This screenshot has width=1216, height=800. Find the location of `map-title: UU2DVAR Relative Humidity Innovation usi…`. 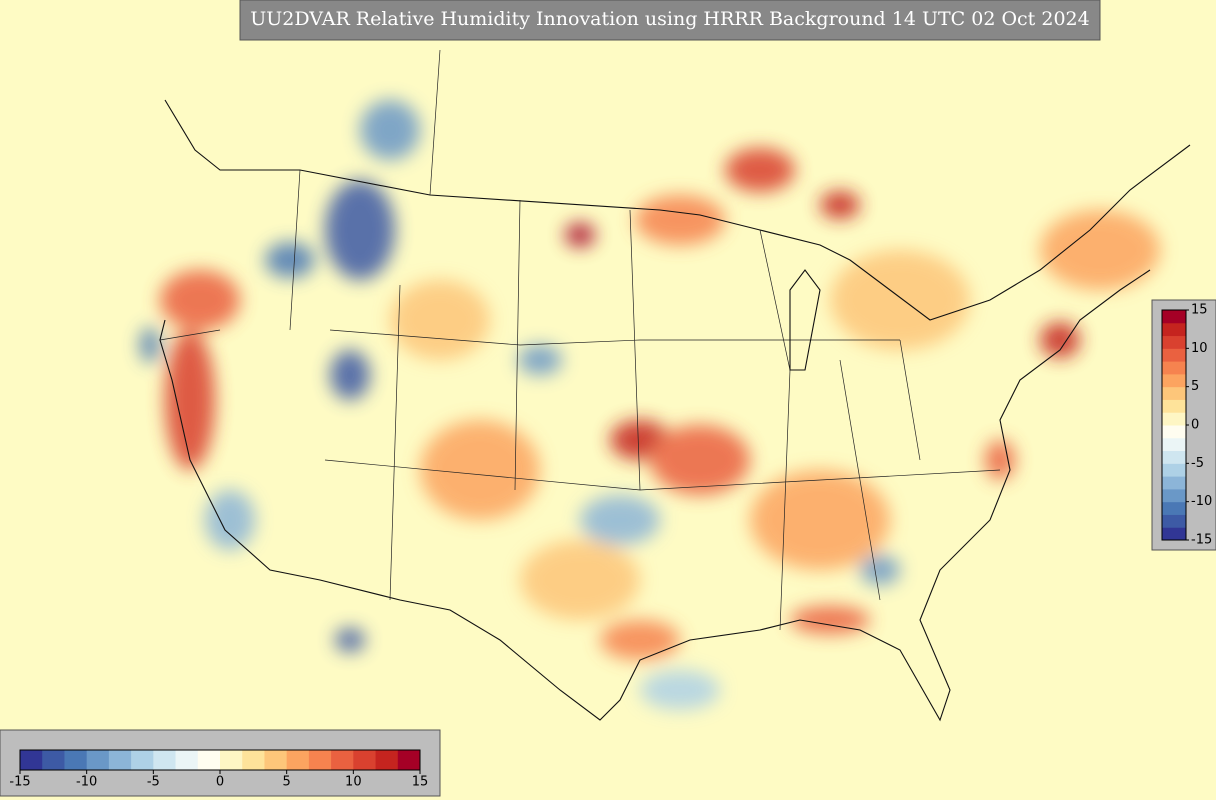

map-title: UU2DVAR Relative Humidity Innovation usi… is located at coordinates (669, 19).